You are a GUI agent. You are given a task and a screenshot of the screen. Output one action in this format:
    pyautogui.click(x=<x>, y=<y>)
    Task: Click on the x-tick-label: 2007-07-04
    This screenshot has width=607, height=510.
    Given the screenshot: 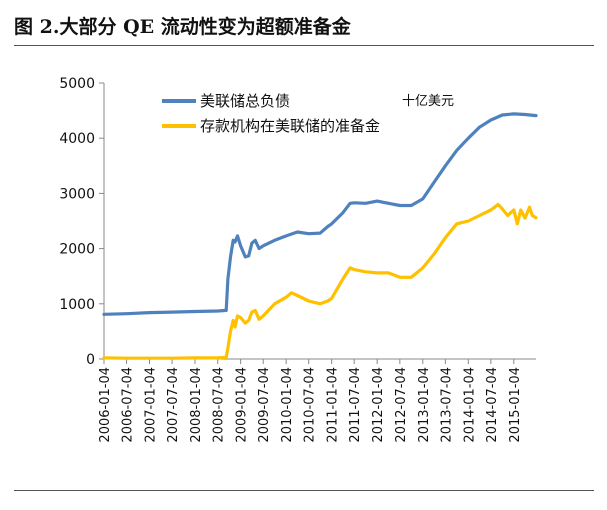 What is the action you would take?
    pyautogui.click(x=173, y=405)
    